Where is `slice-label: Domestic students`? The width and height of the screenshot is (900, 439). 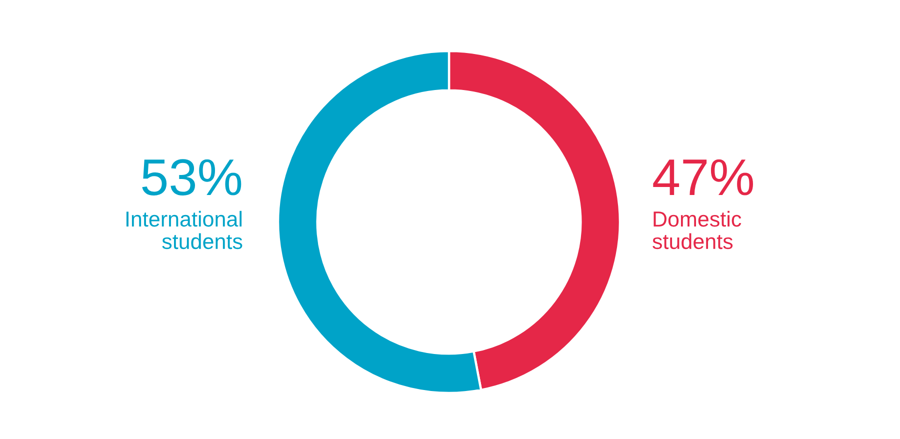
slice-label: Domestic students is located at coordinates (697, 230).